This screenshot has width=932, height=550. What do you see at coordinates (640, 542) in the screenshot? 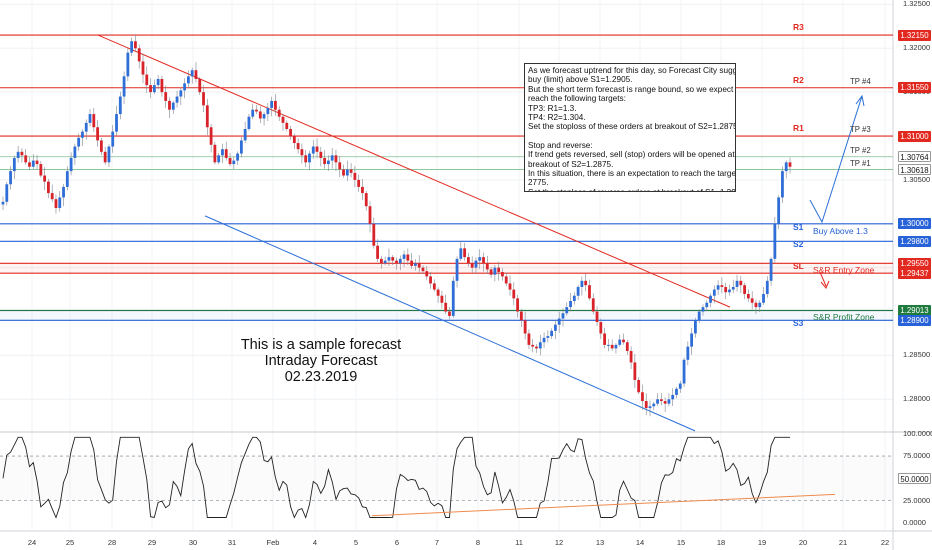
I see `time-tick-label: 14` at bounding box center [640, 542].